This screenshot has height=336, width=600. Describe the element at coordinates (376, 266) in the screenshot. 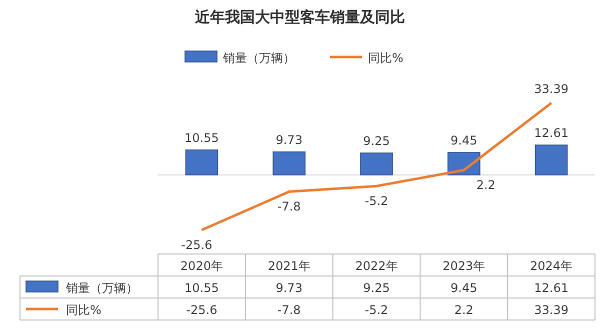

I see `x-tick-label: 2022年` at that location.